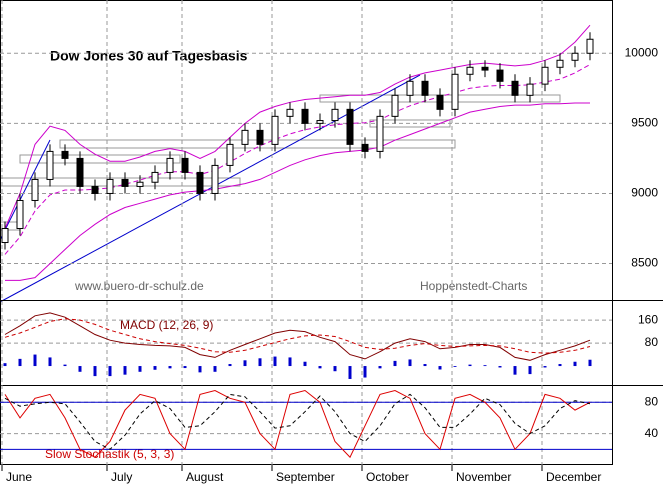  Describe the element at coordinates (149, 56) in the screenshot. I see `chart-title: Dow Jones 30 auf Tagesbasis` at that location.